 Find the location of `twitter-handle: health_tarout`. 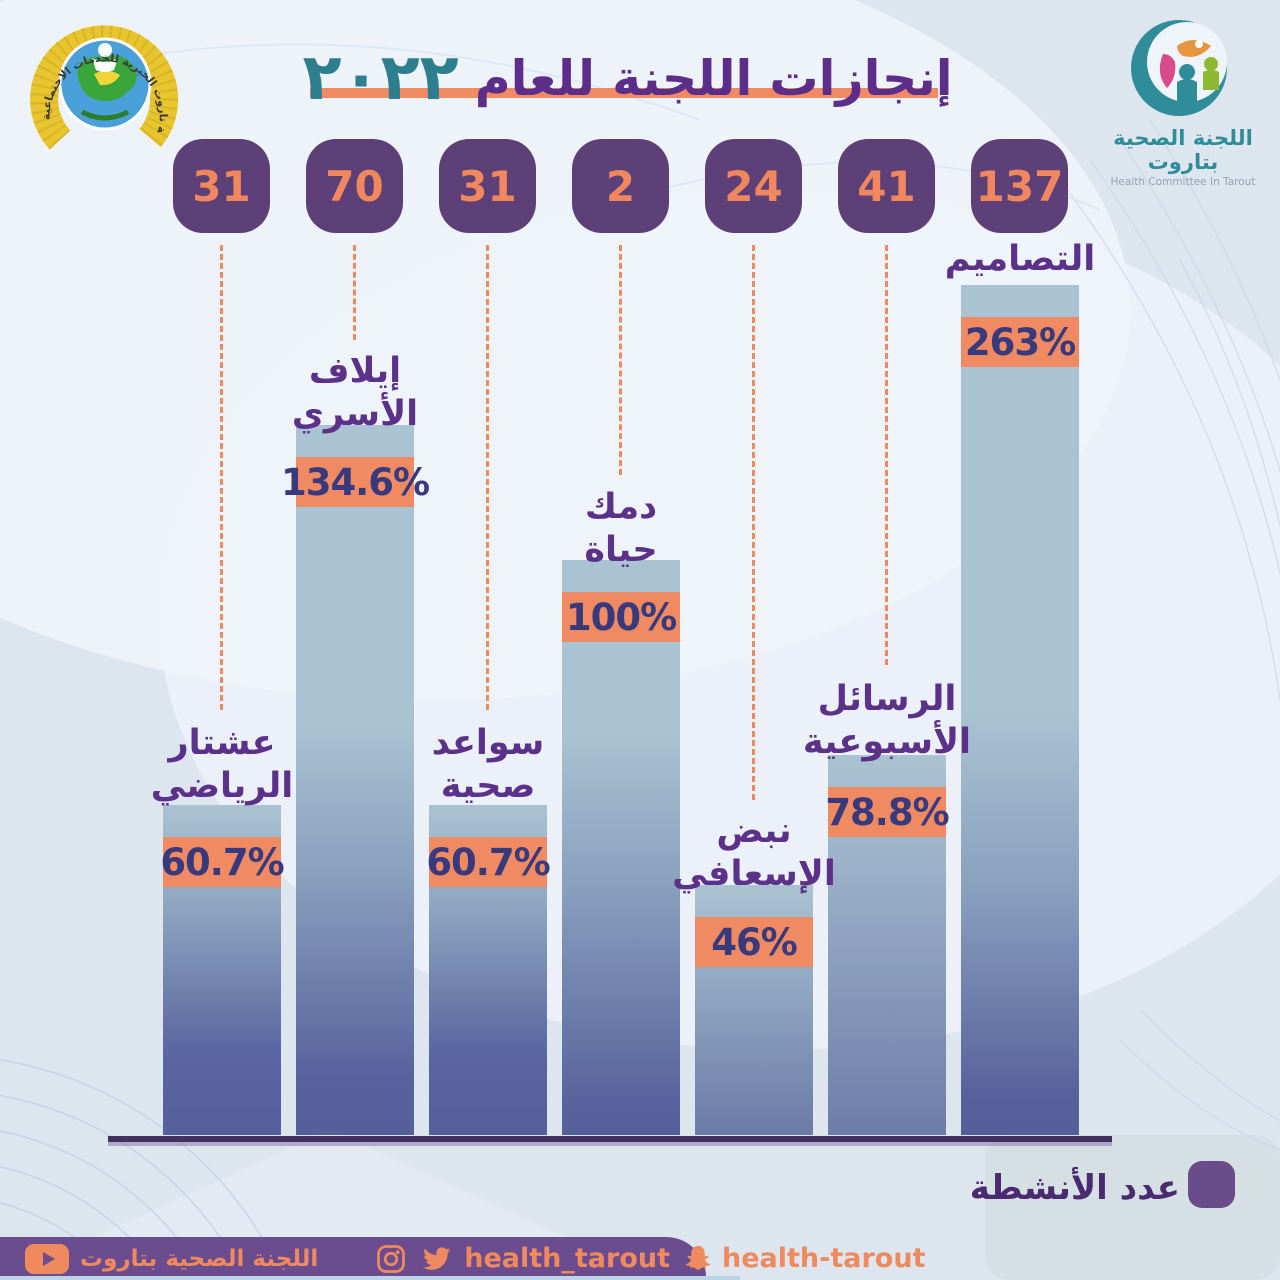

twitter-handle: health_tarout is located at coordinates (567, 1258).